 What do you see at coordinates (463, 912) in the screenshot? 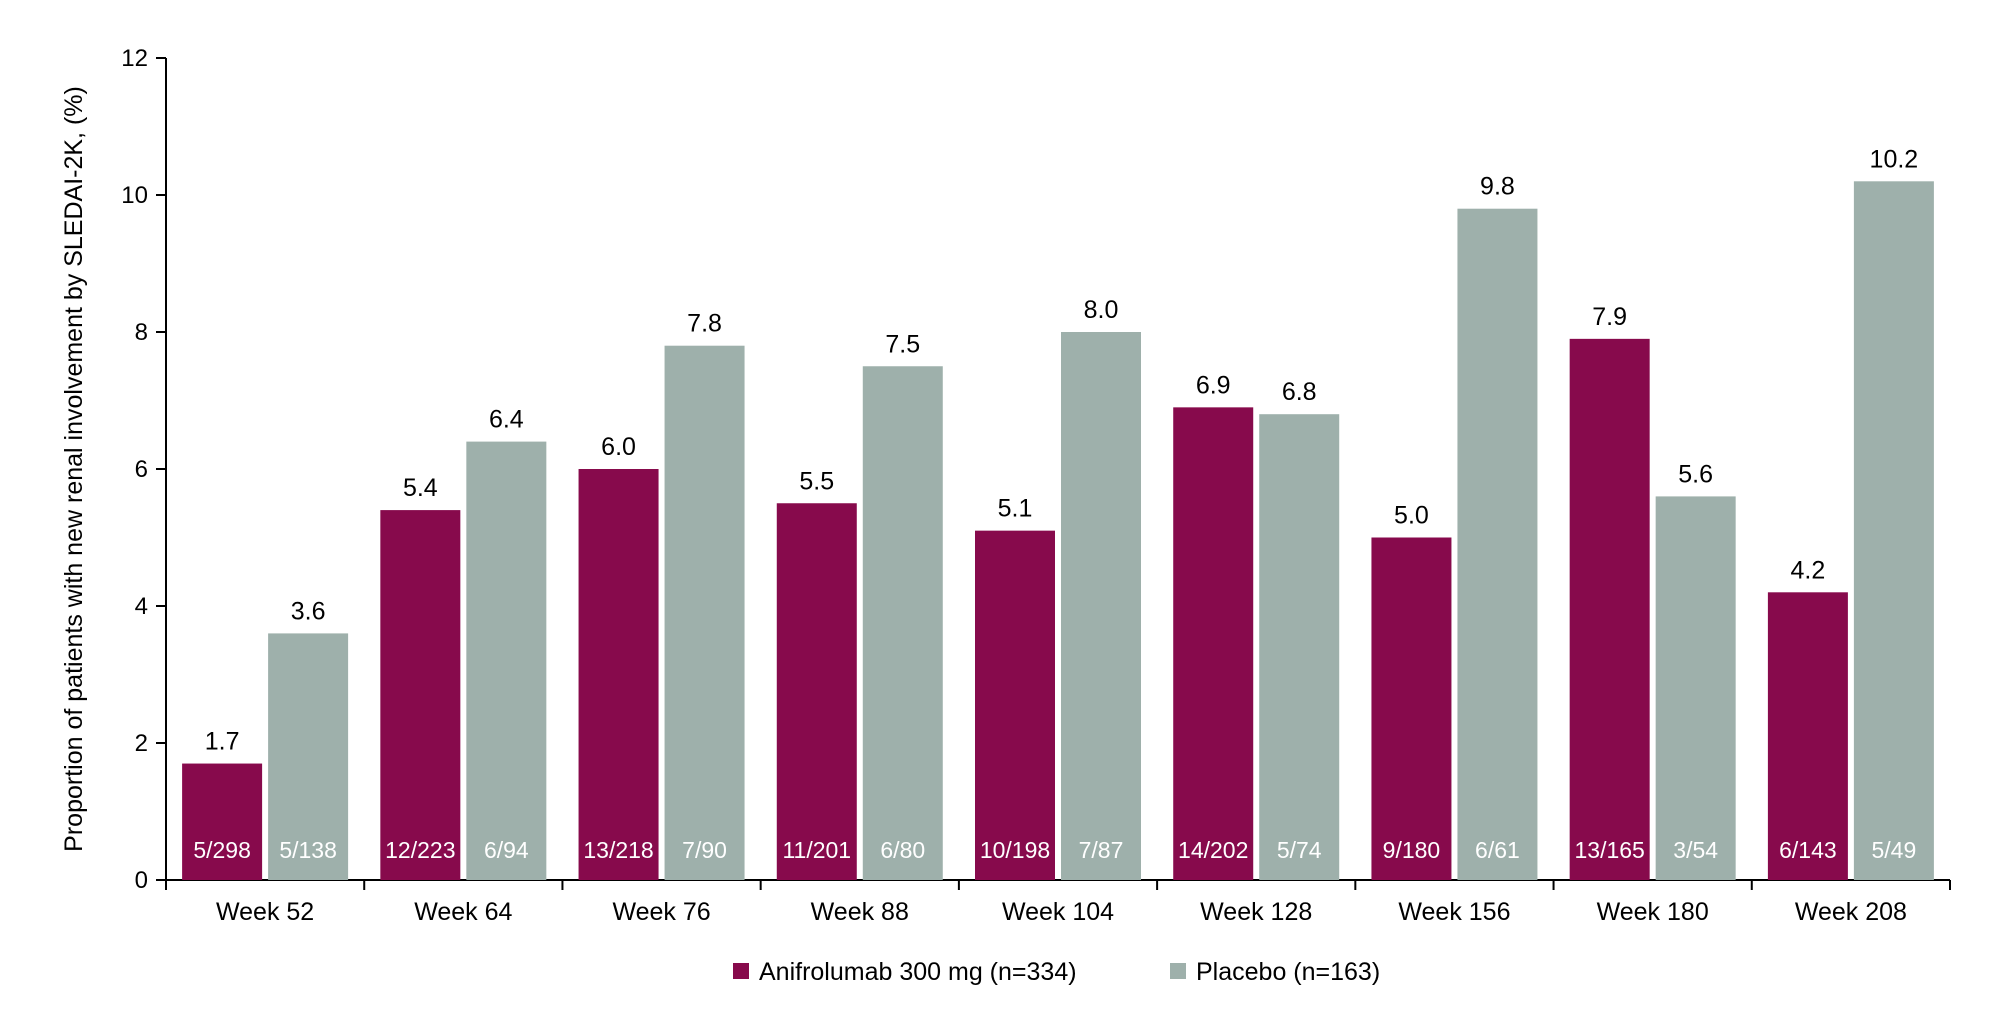
I see `x-category-label: Week 64` at bounding box center [463, 912].